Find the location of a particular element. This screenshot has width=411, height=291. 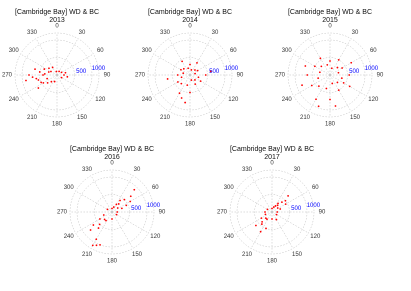

angle-tick-label: 60 is located at coordinates (155, 188).